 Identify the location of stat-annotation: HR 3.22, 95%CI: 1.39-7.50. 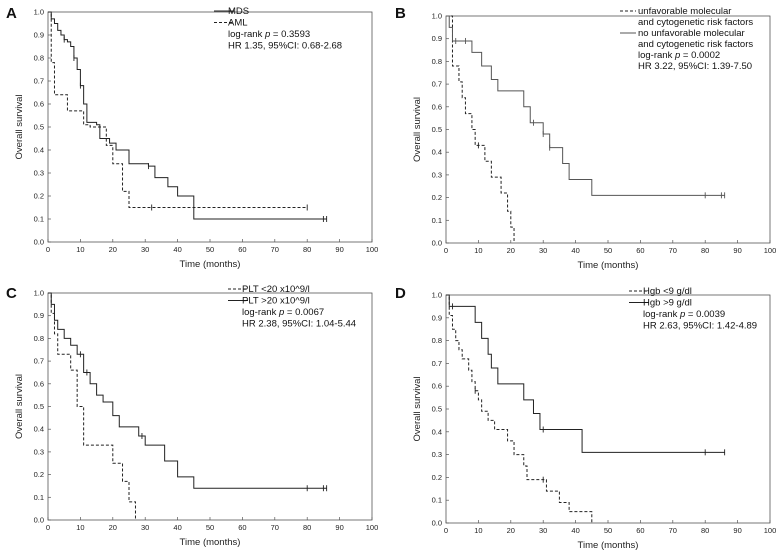
(695, 66).